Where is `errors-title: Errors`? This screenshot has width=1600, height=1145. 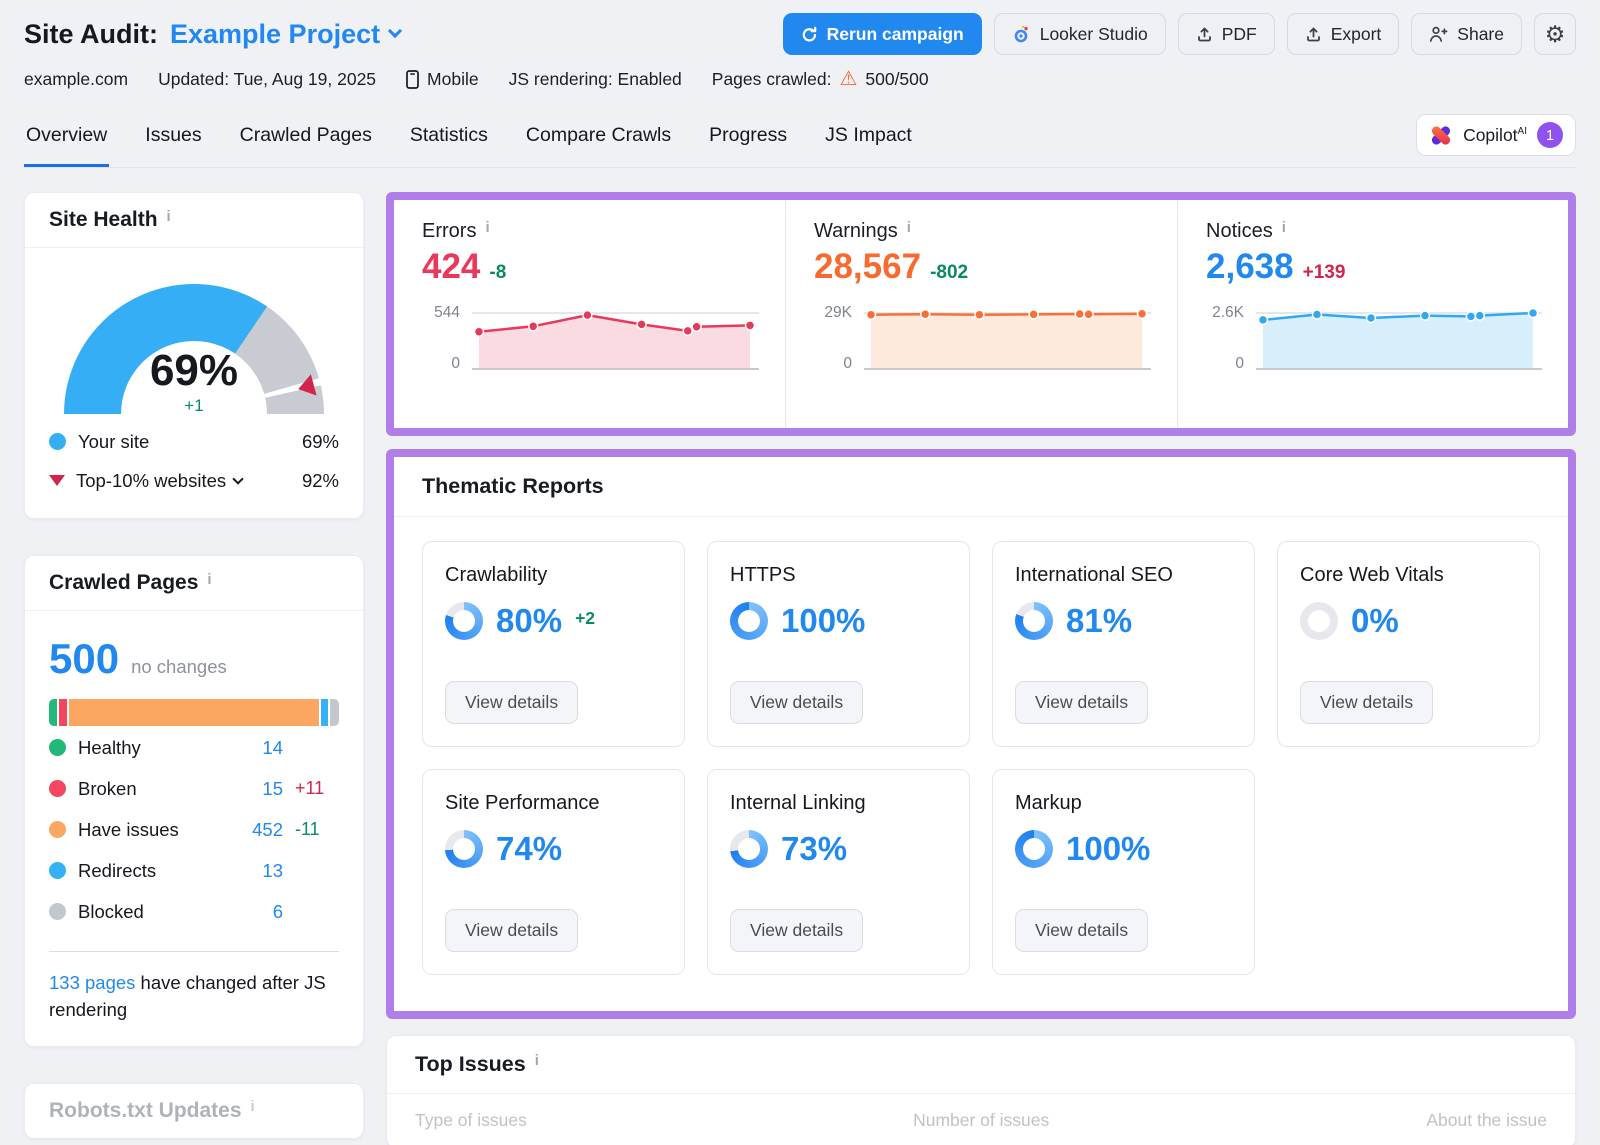
errors-title: Errors is located at coordinates (449, 231).